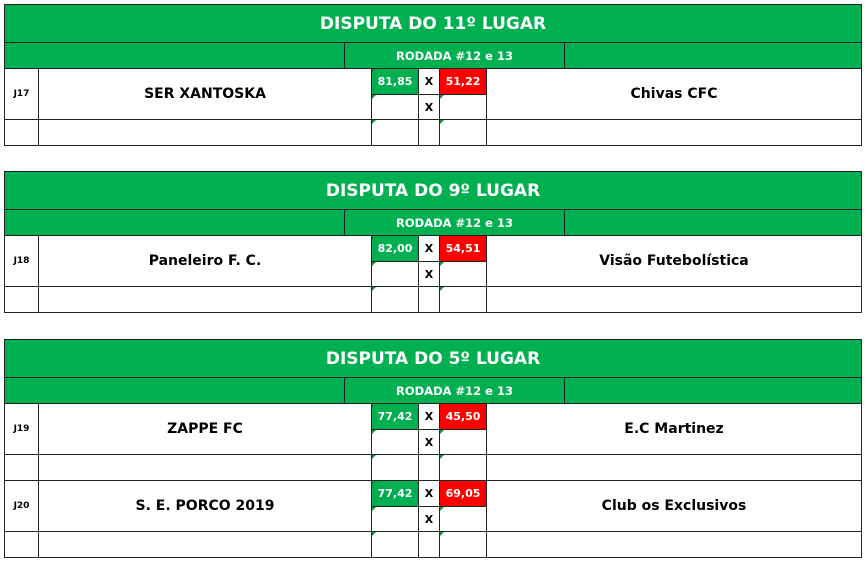  What do you see at coordinates (433, 24) in the screenshot?
I see `block-title: DISPUTA DO 11º LUGAR` at bounding box center [433, 24].